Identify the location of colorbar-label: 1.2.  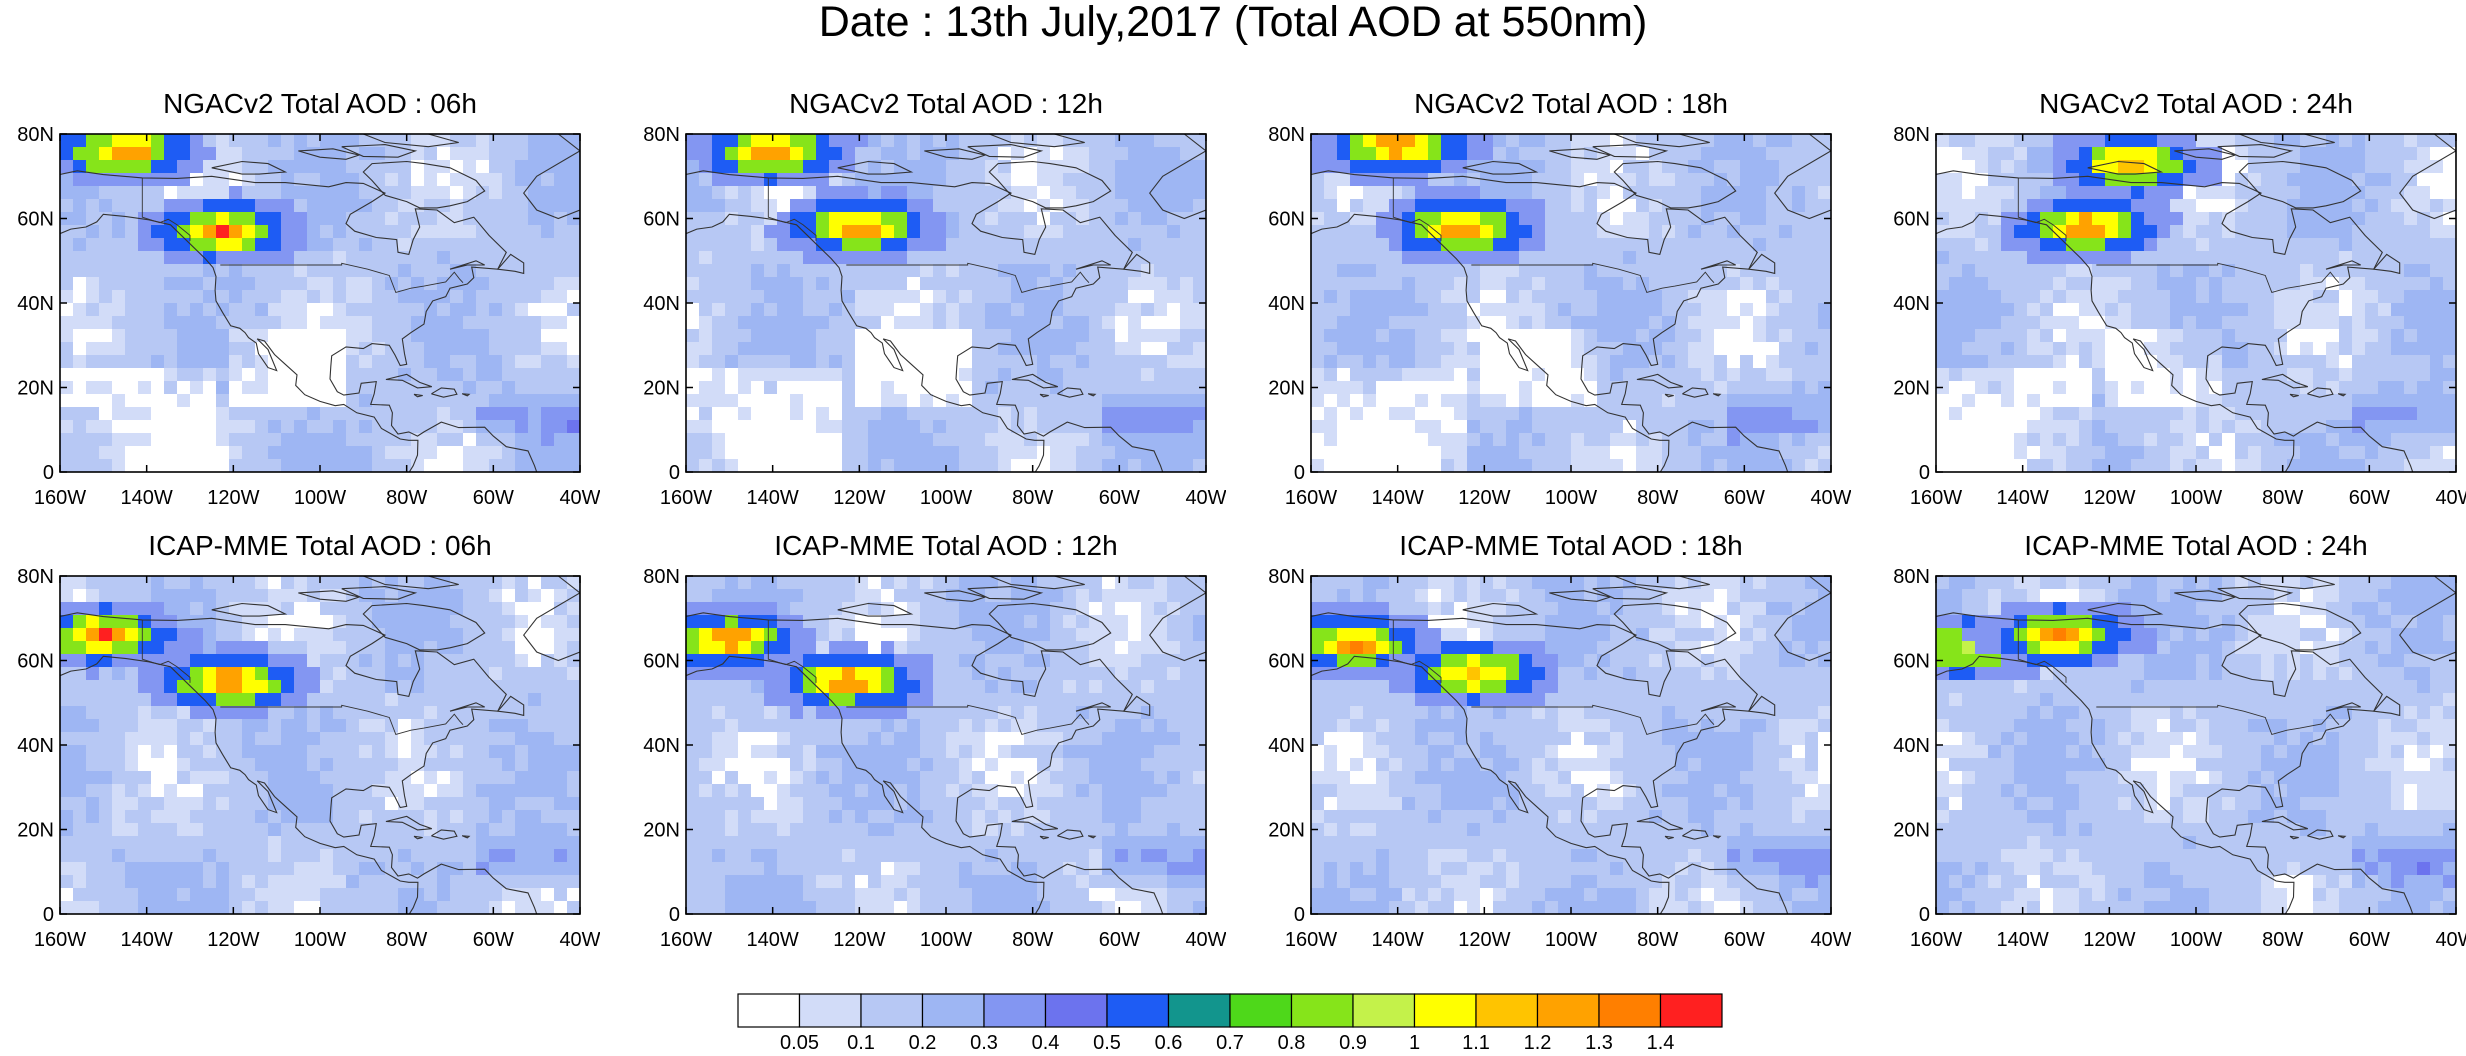
(1538, 1042).